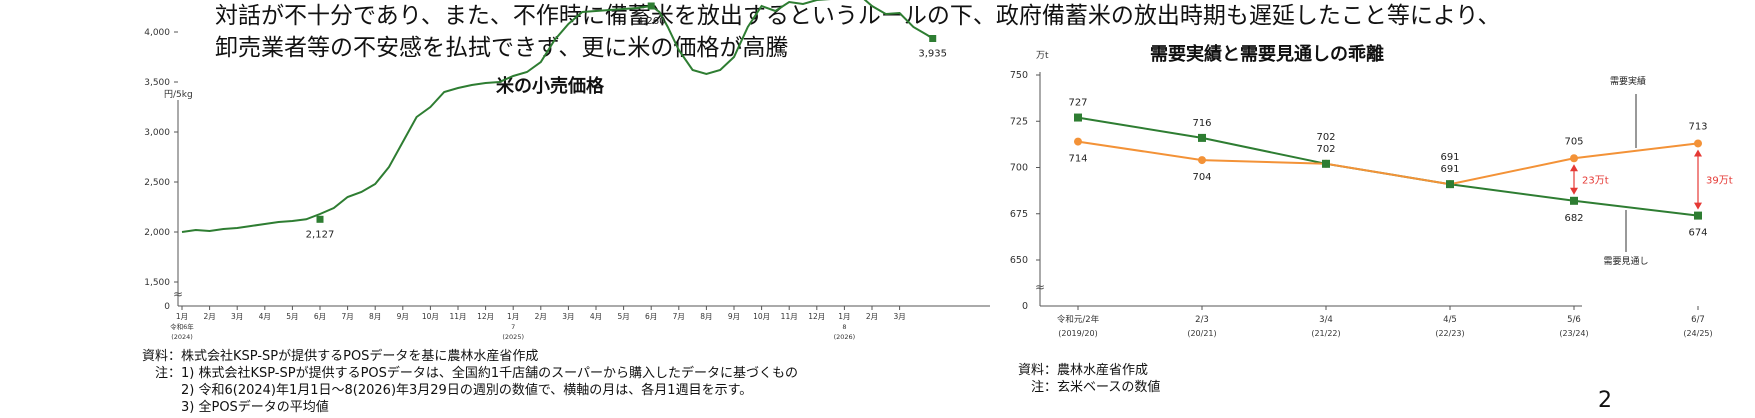 This screenshot has height=418, width=1755. What do you see at coordinates (1089, 387) in the screenshot?
I see `right-note-1: 注：玄米ベースの数値` at bounding box center [1089, 387].